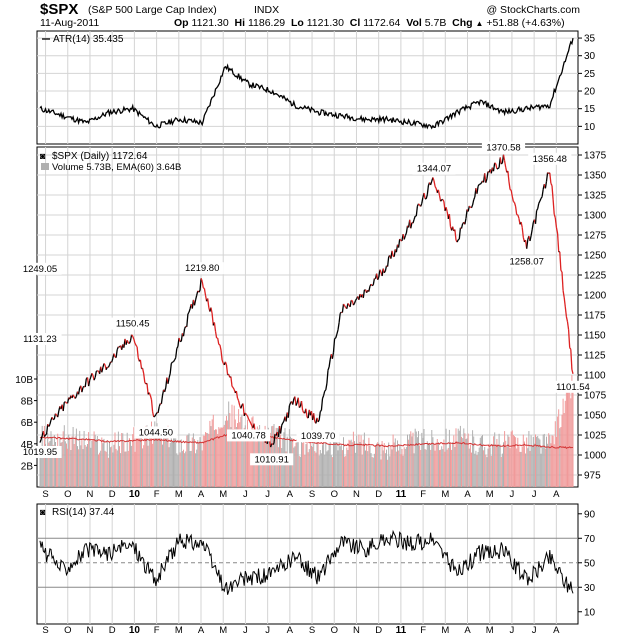 This screenshot has height=639, width=620. I want to click on y-tick-label: 15, so click(590, 109).